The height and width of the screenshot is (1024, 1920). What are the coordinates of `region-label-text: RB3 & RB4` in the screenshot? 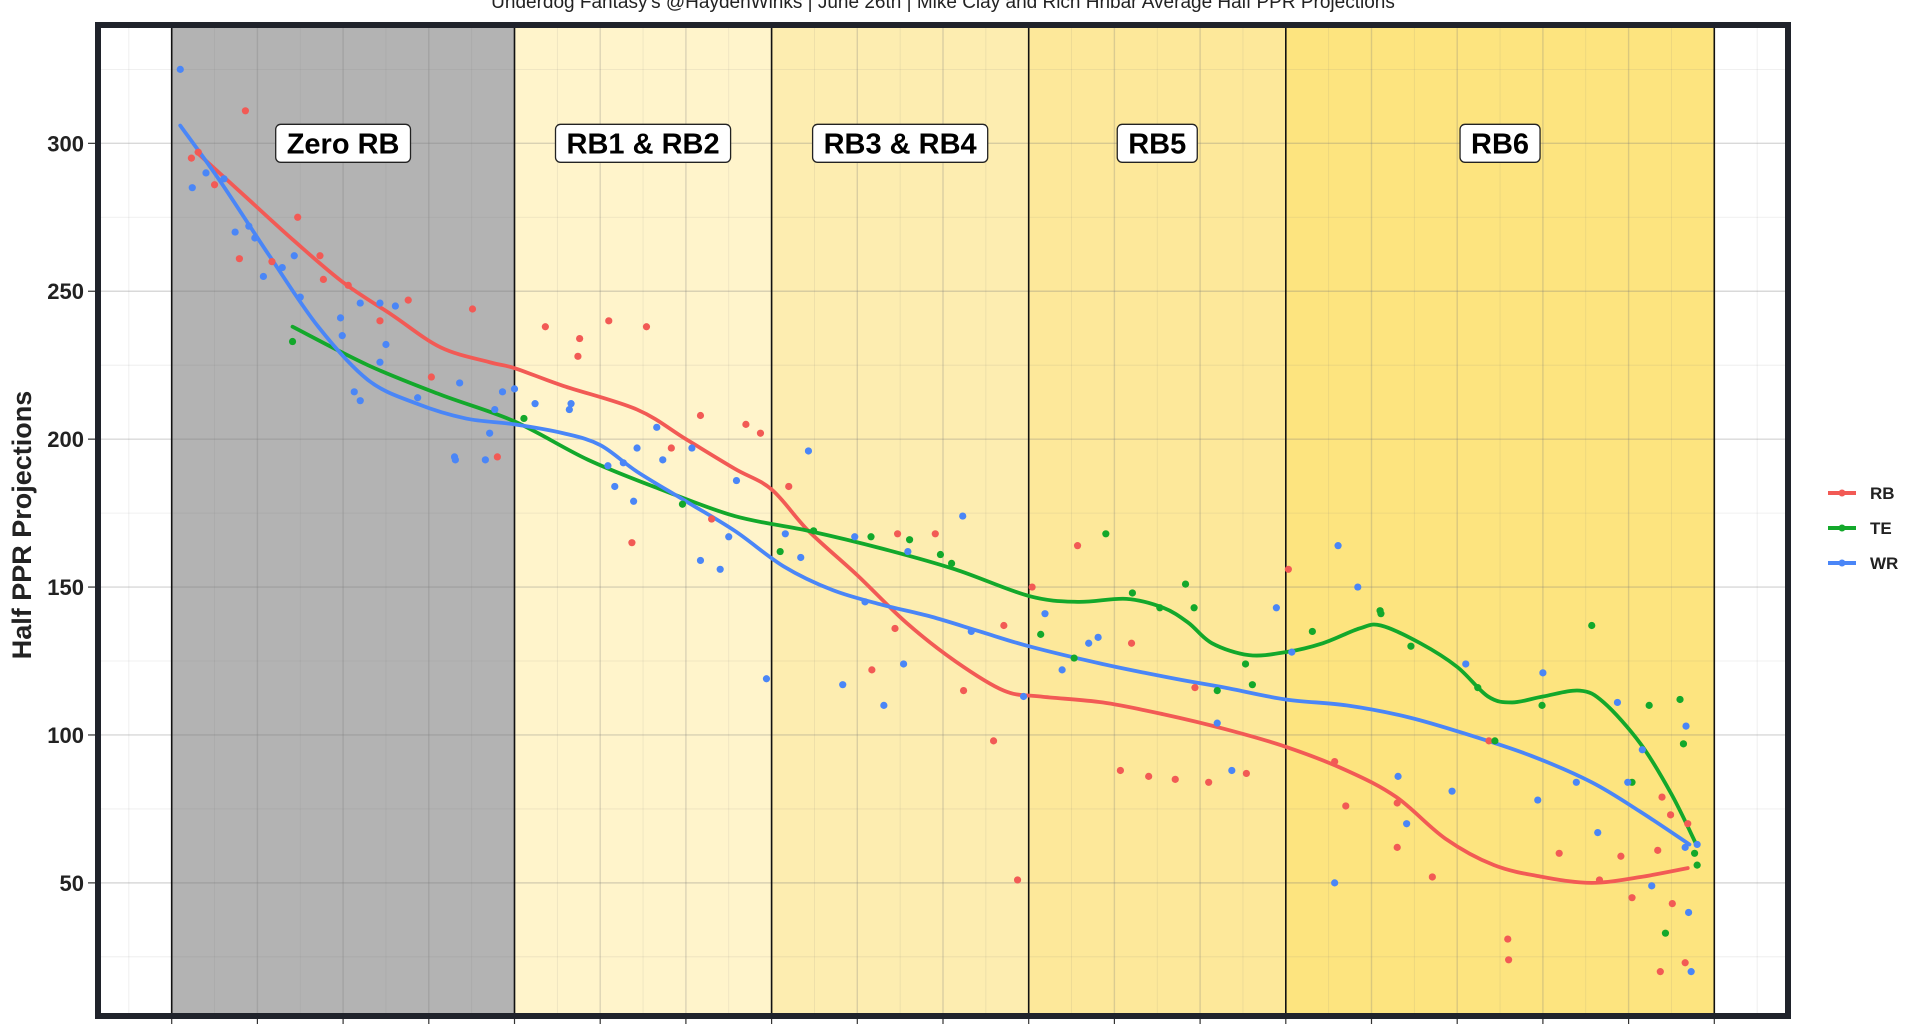 It's located at (900, 144).